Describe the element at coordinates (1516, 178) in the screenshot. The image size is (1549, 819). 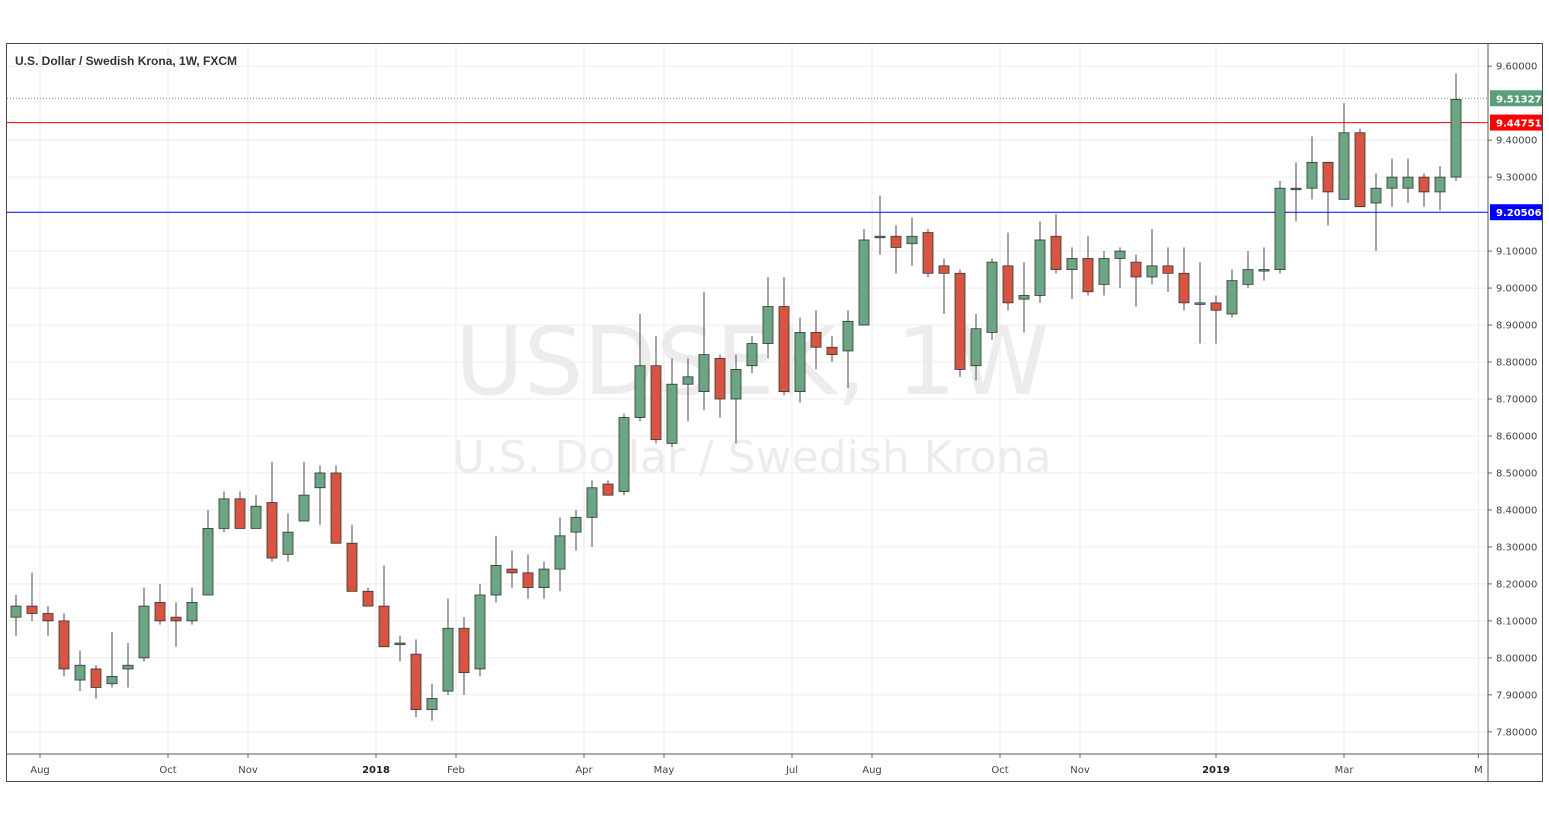
I see `y-tick-label: 9.30000` at that location.